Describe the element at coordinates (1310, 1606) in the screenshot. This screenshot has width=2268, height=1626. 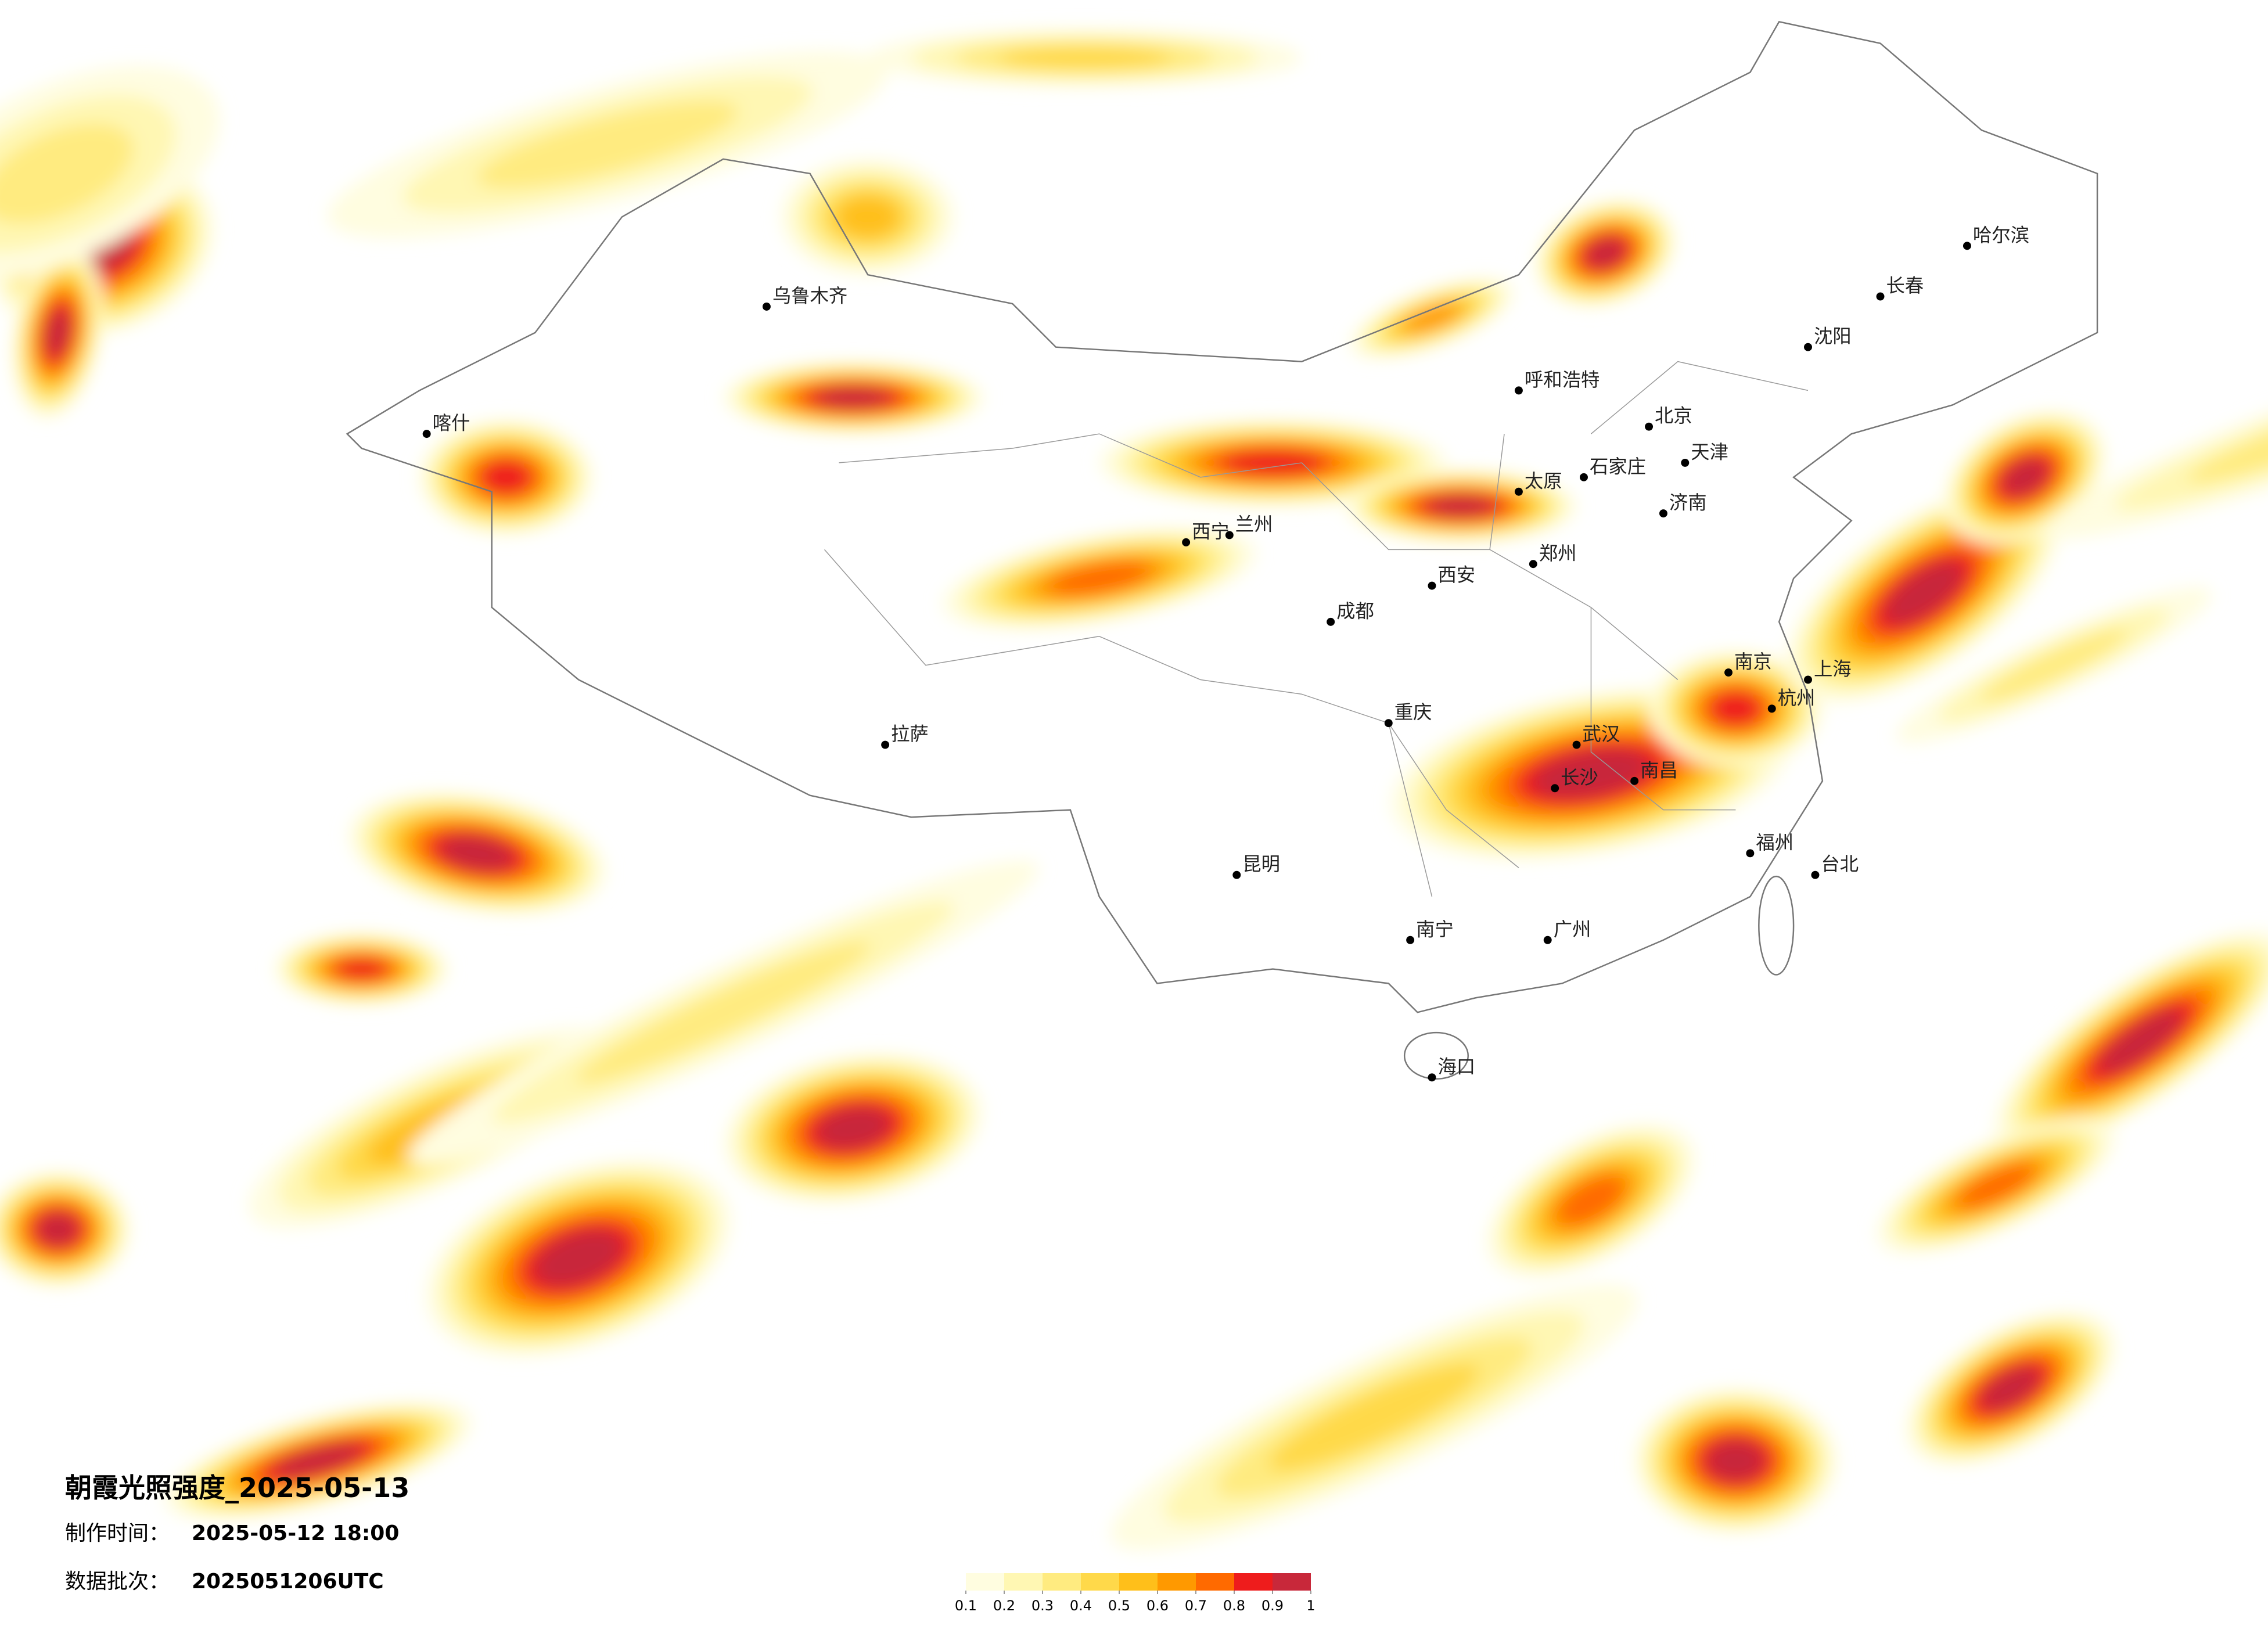
I see `colorbar-tick-label: 1` at that location.